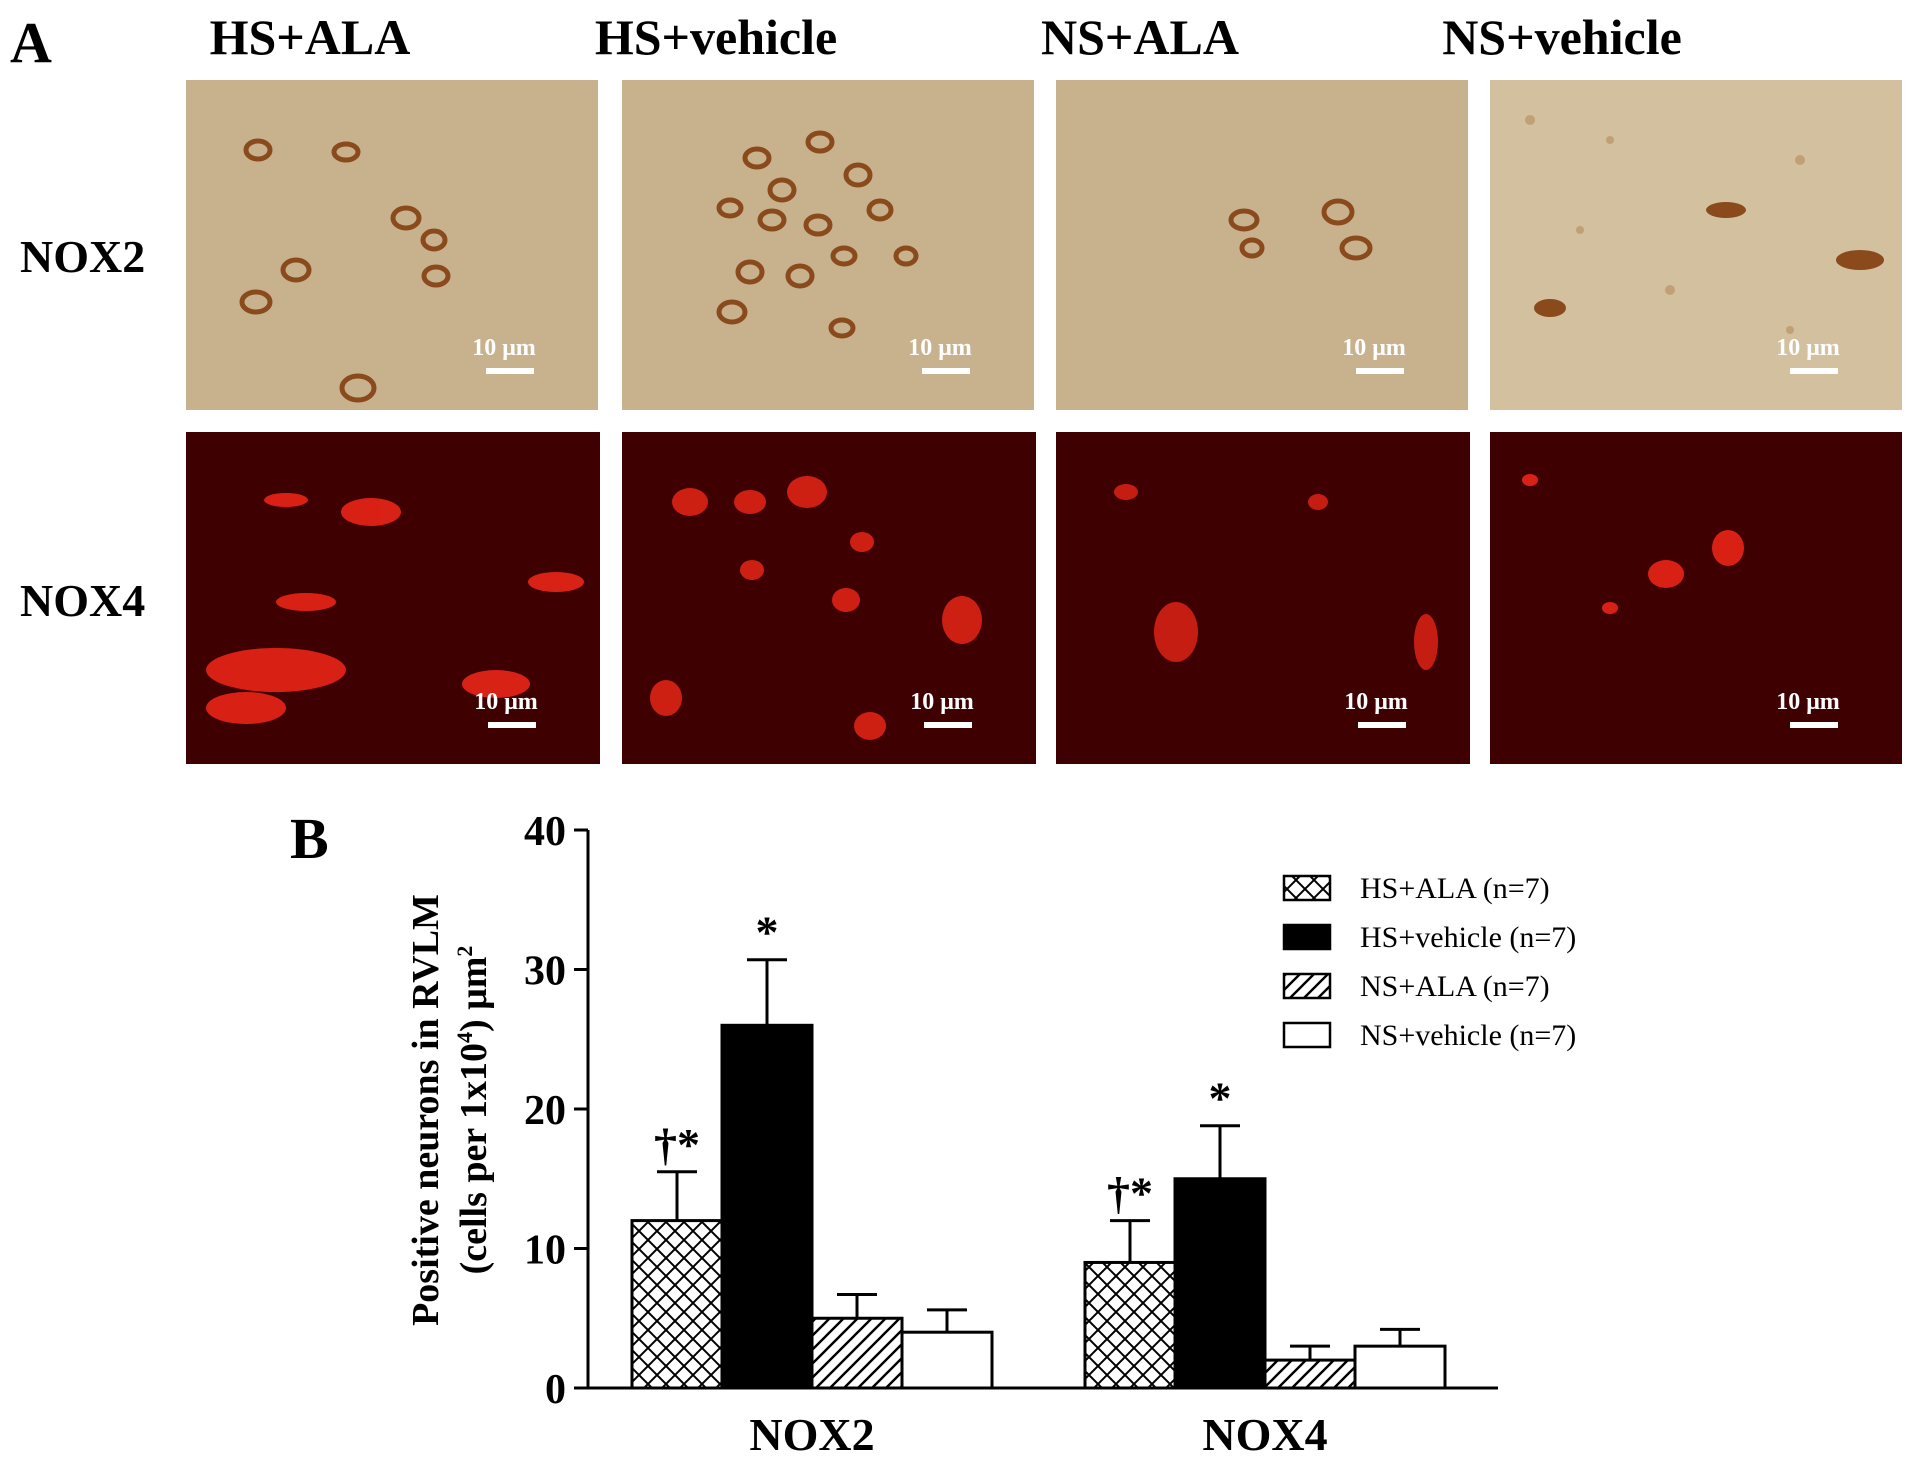  I want to click on legend-label: HS+ALA (n=7), so click(1455, 888).